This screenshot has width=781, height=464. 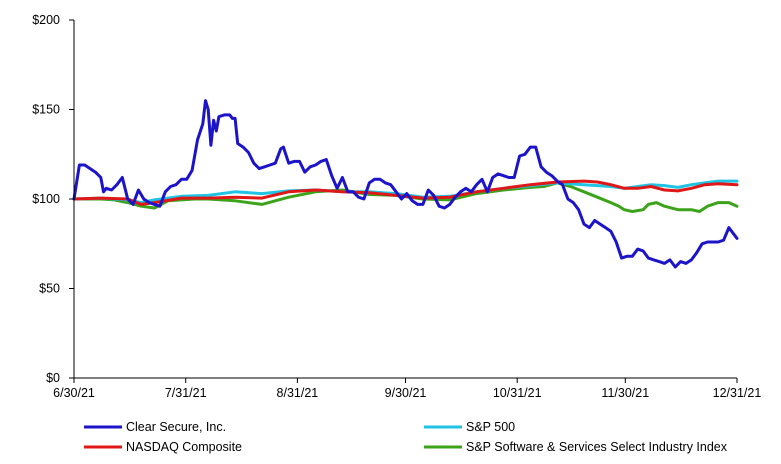 I want to click on x-tick-label: 12/31/21, so click(x=737, y=393).